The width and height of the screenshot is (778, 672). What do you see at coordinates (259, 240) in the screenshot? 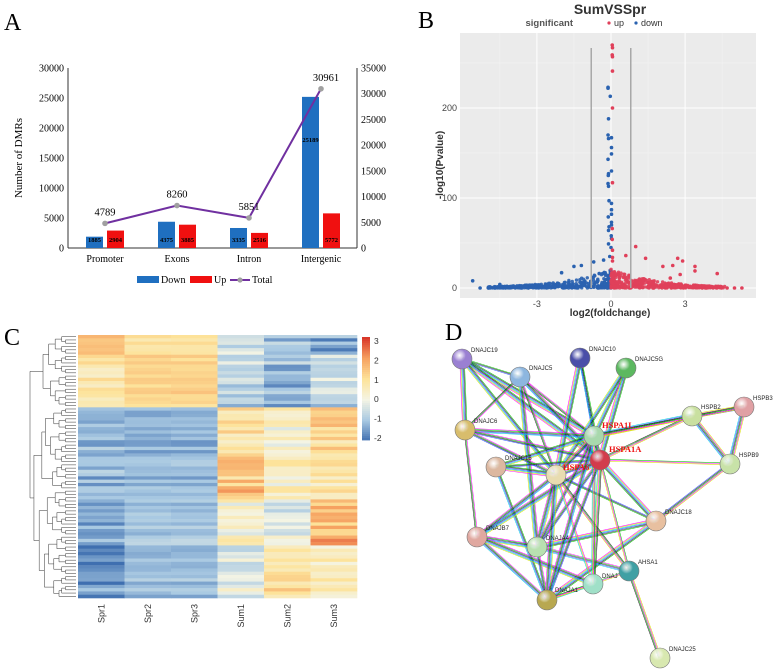
I see `bar-up-intron` at bounding box center [259, 240].